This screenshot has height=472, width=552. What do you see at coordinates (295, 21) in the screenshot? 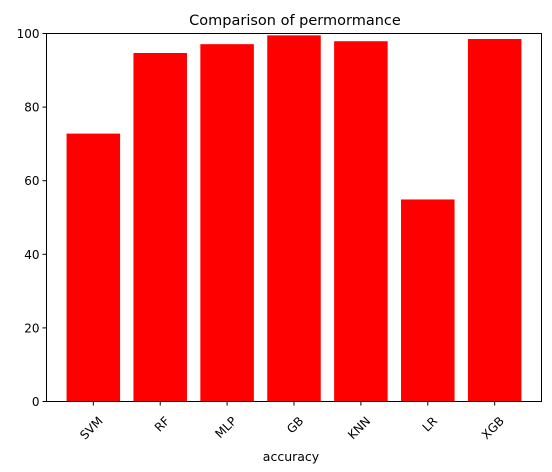
I see `chart-title: Comparison of permormance` at bounding box center [295, 21].